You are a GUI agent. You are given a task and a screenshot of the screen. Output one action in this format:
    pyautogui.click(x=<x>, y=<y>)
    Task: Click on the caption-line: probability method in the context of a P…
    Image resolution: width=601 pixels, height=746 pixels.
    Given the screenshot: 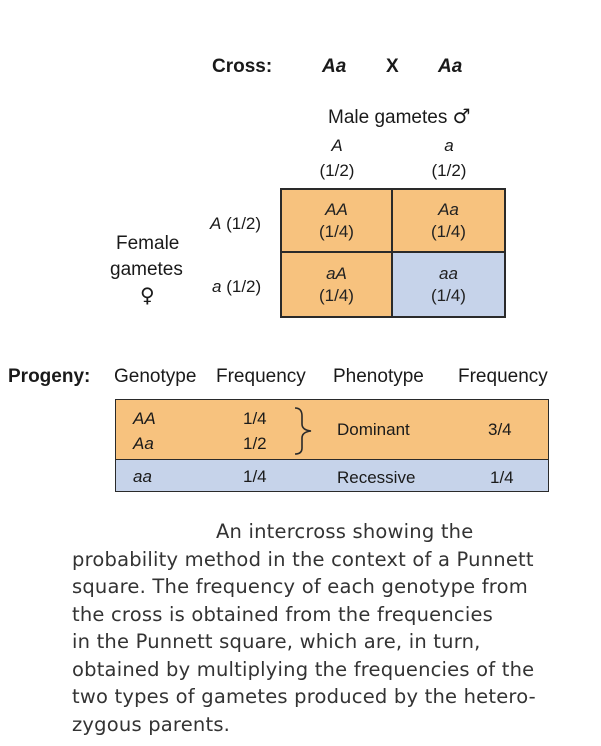 What is the action you would take?
    pyautogui.click(x=303, y=559)
    